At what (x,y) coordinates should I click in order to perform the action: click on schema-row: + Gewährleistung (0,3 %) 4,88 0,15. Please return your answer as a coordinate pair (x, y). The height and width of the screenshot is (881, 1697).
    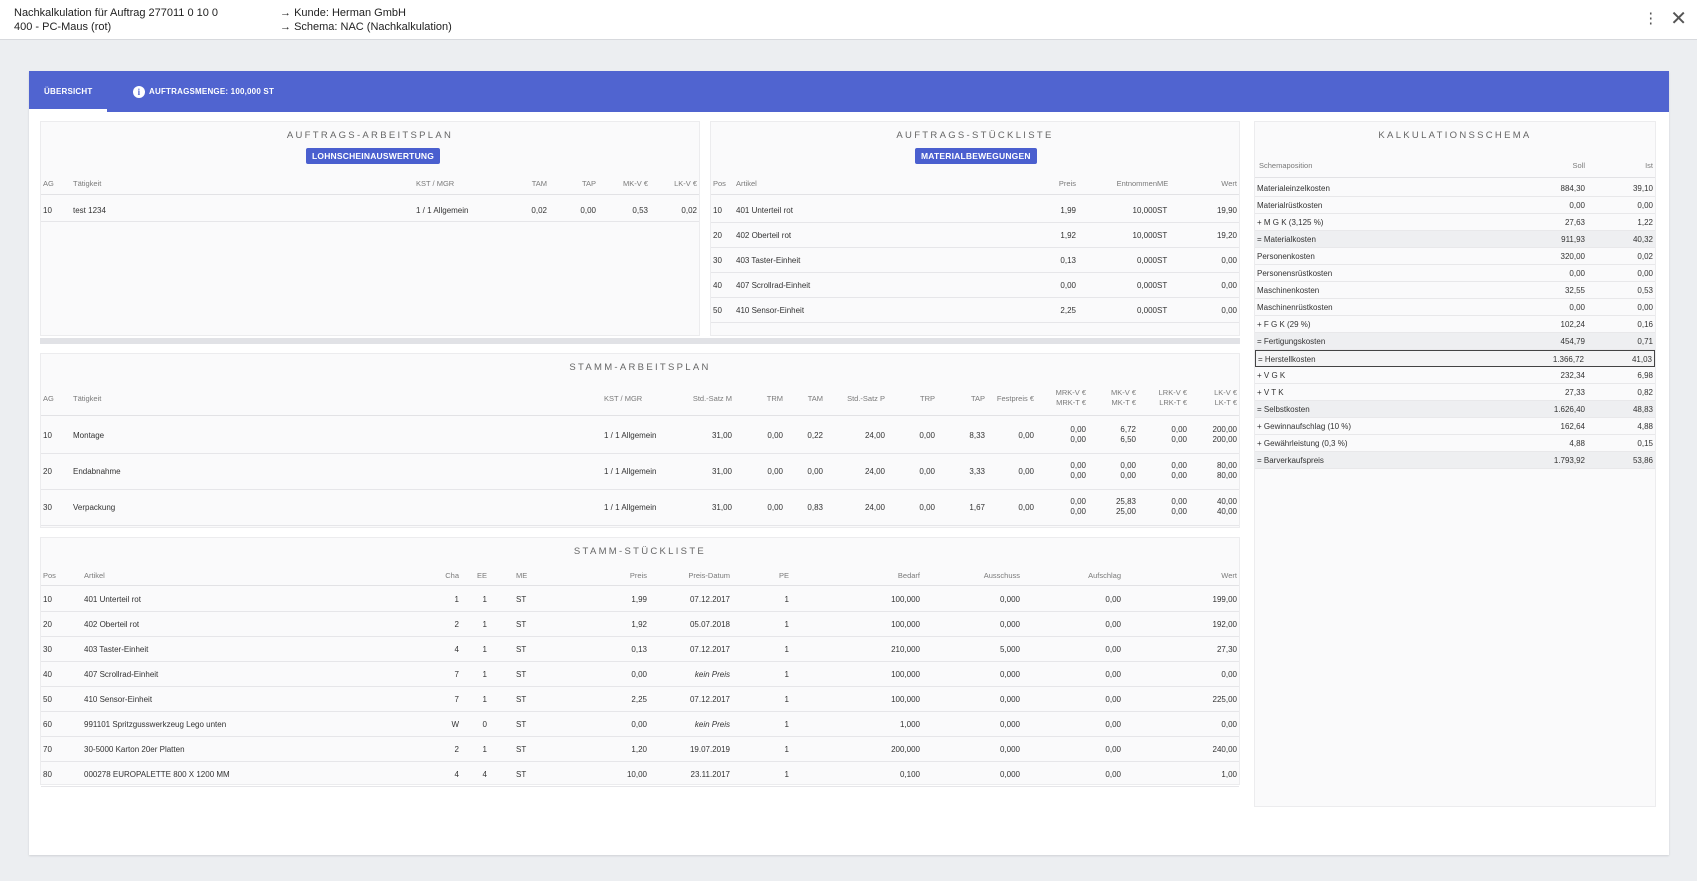
    Looking at the image, I should click on (1455, 443).